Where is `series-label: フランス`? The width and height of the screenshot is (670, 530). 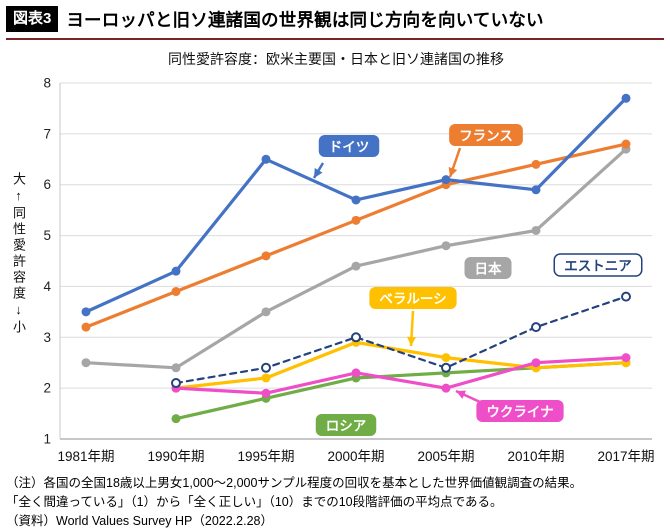
series-label: フランス is located at coordinates (486, 136).